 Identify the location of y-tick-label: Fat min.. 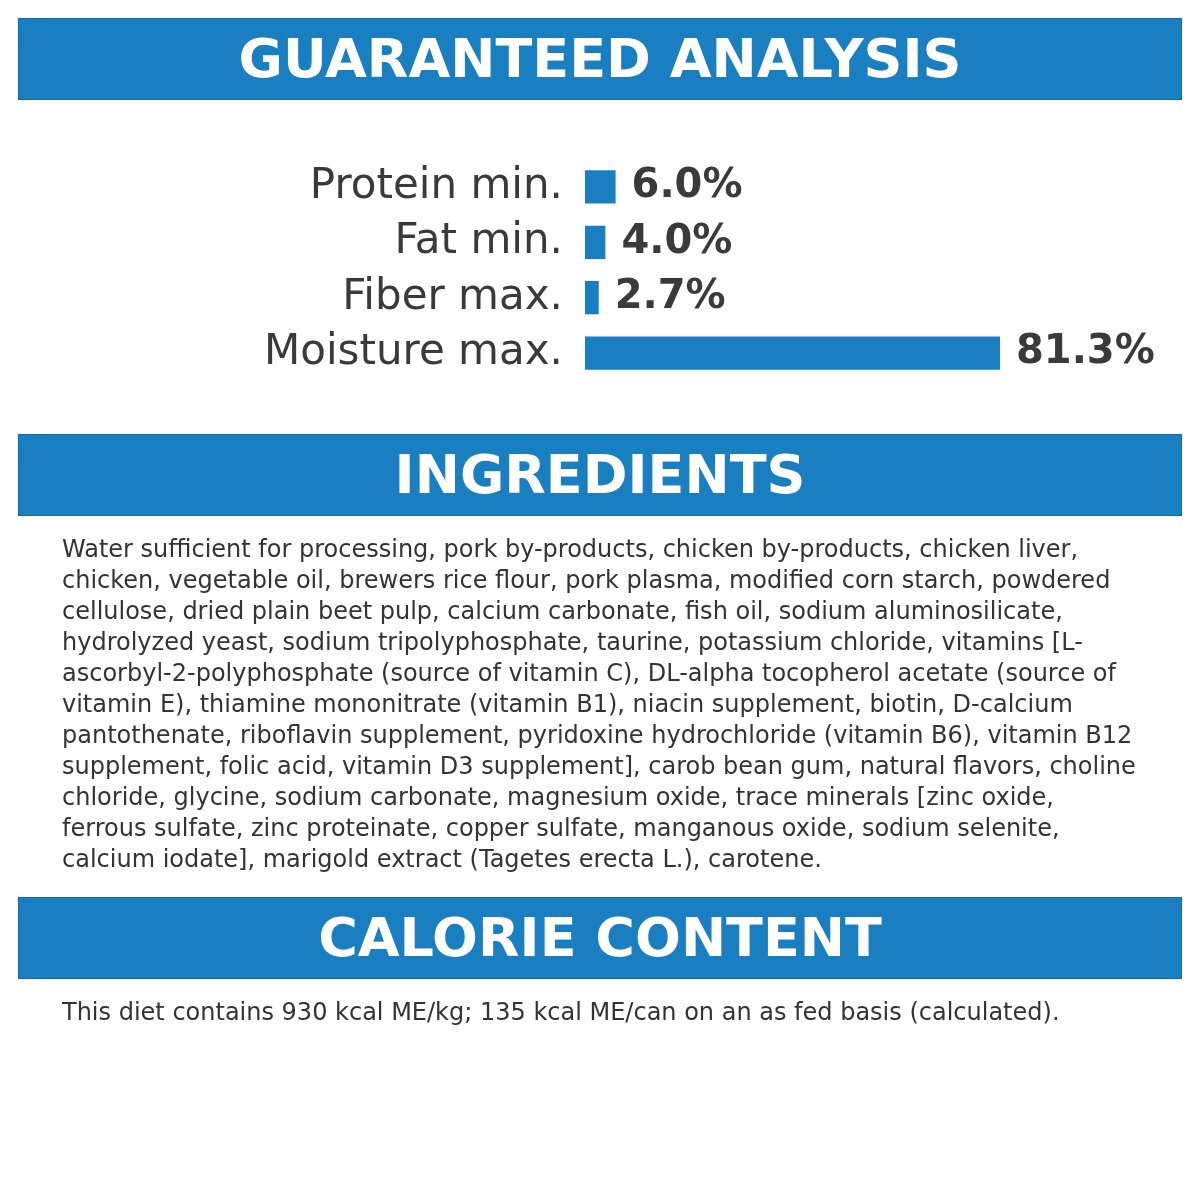
(478, 239).